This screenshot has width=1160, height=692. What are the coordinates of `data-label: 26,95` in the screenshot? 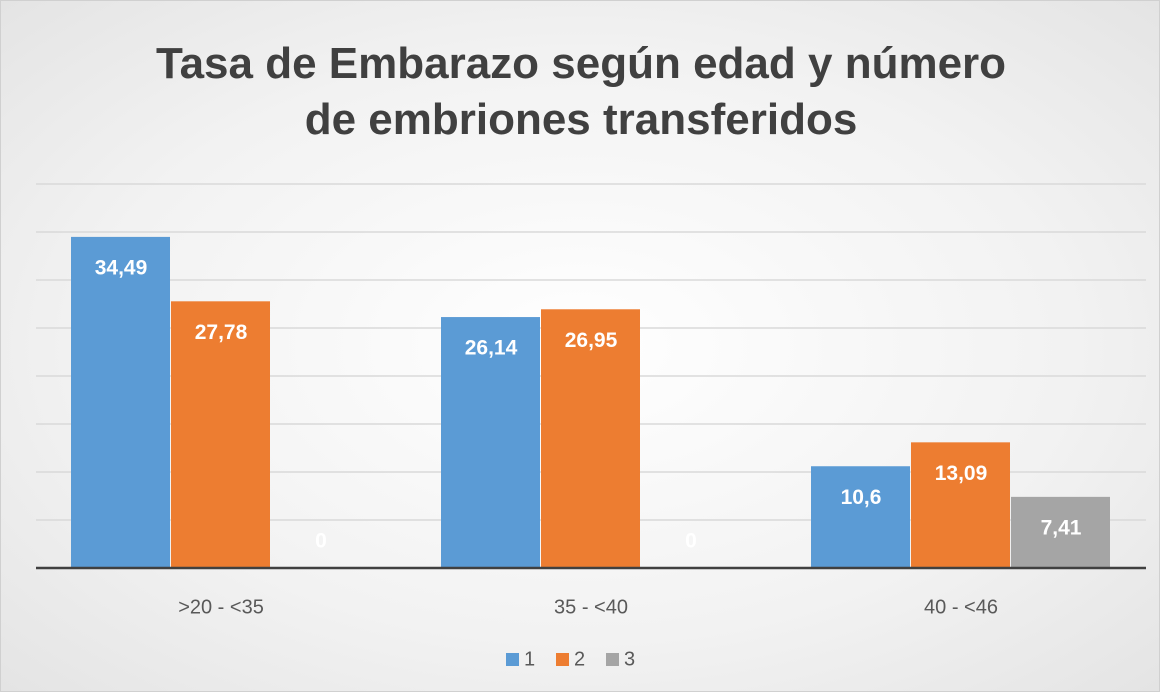 It's located at (591, 340).